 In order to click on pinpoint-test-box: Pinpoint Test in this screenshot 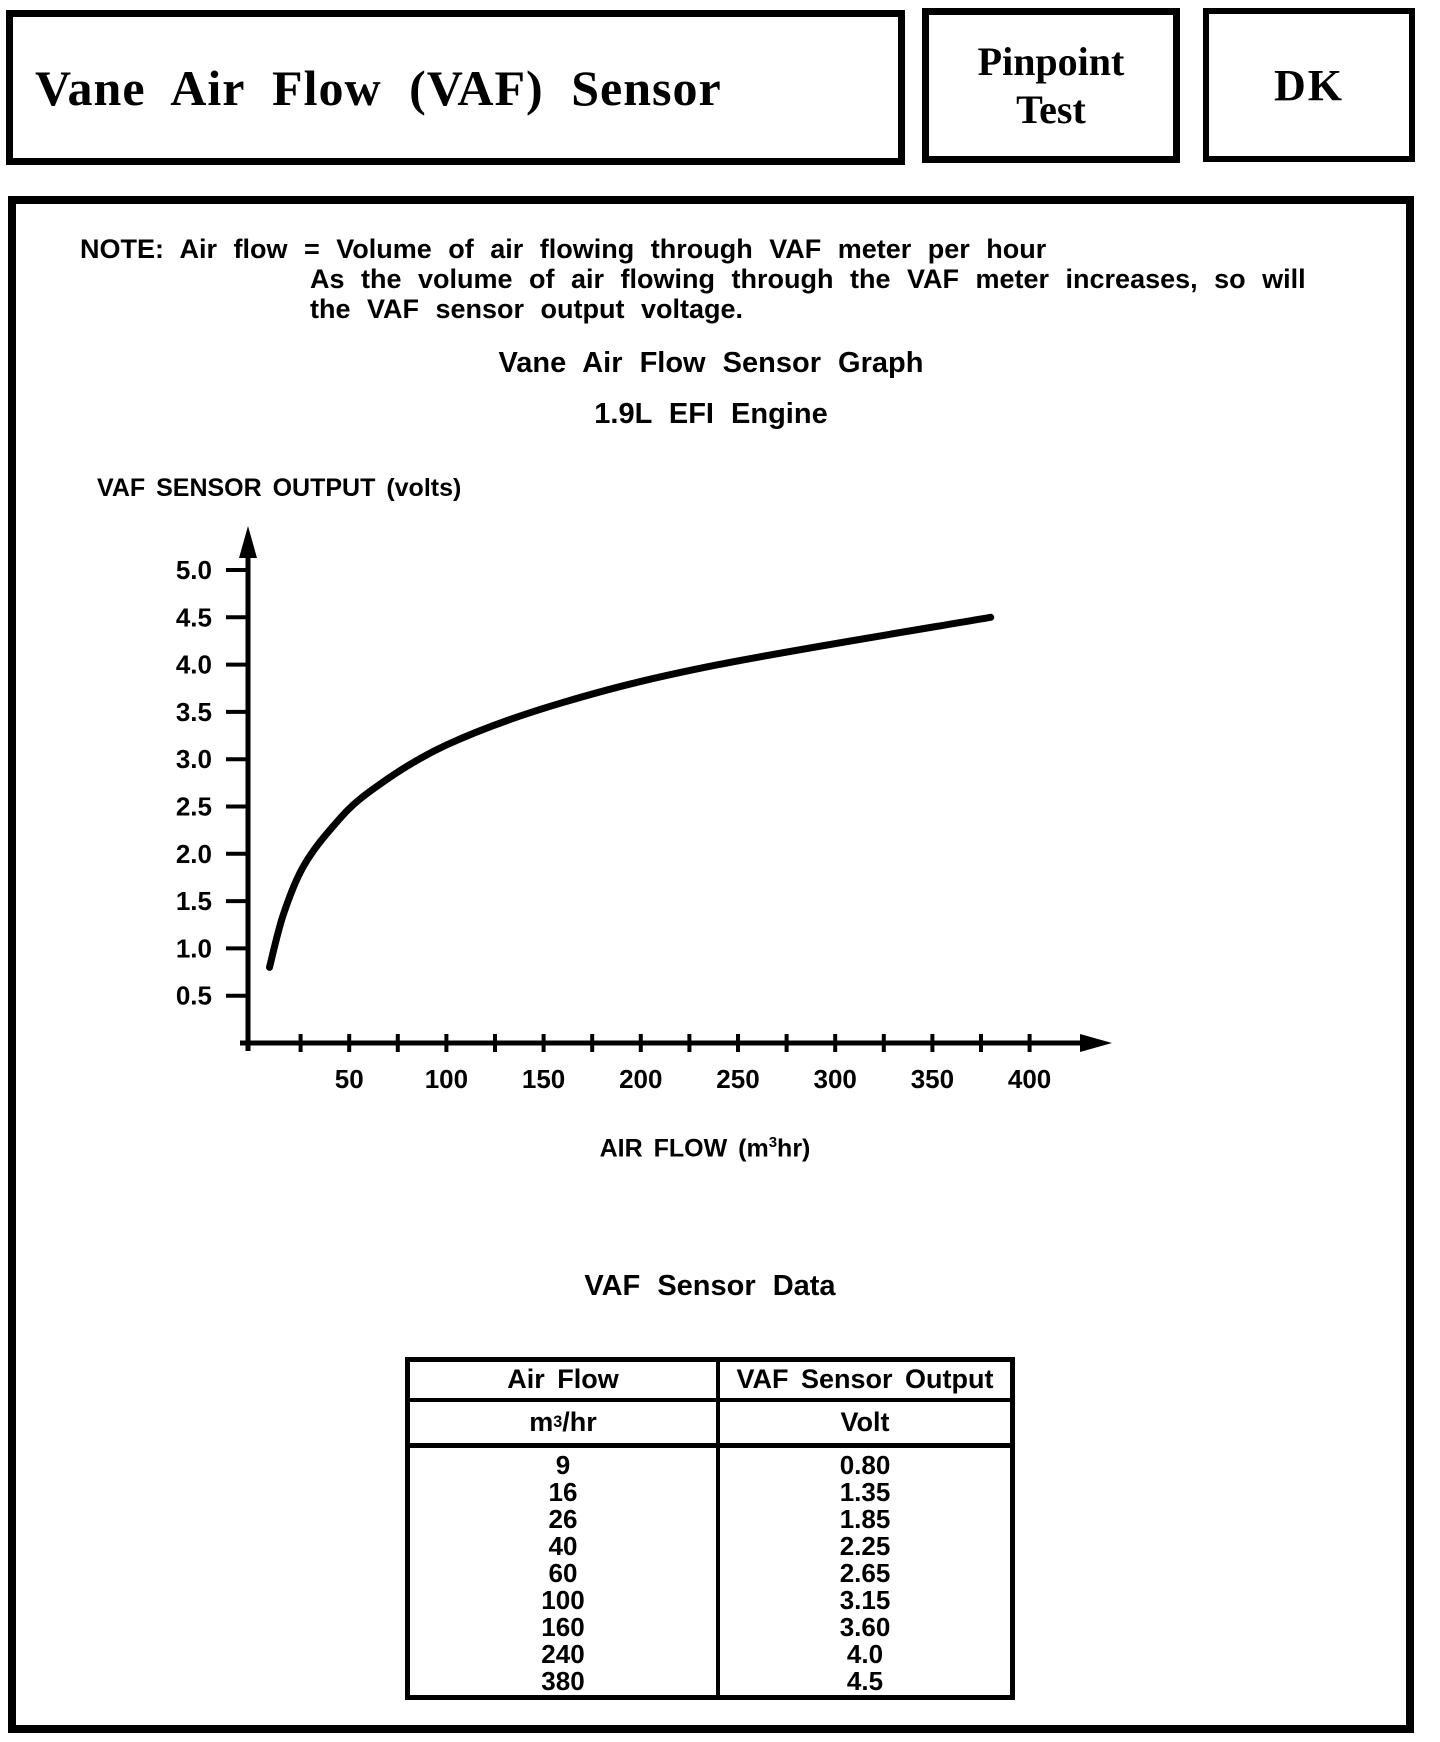, I will do `click(1051, 85)`.